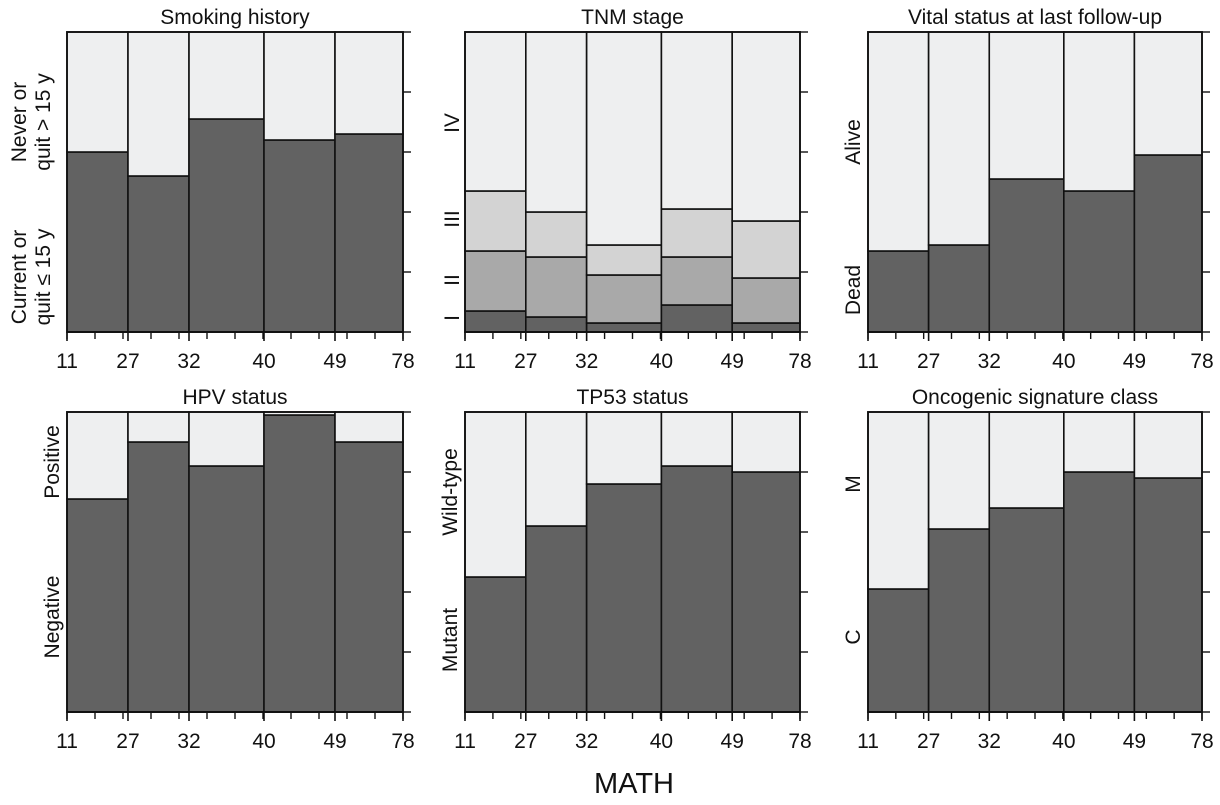 The width and height of the screenshot is (1220, 805). What do you see at coordinates (632, 397) in the screenshot?
I see `chart-title: TP53 status` at bounding box center [632, 397].